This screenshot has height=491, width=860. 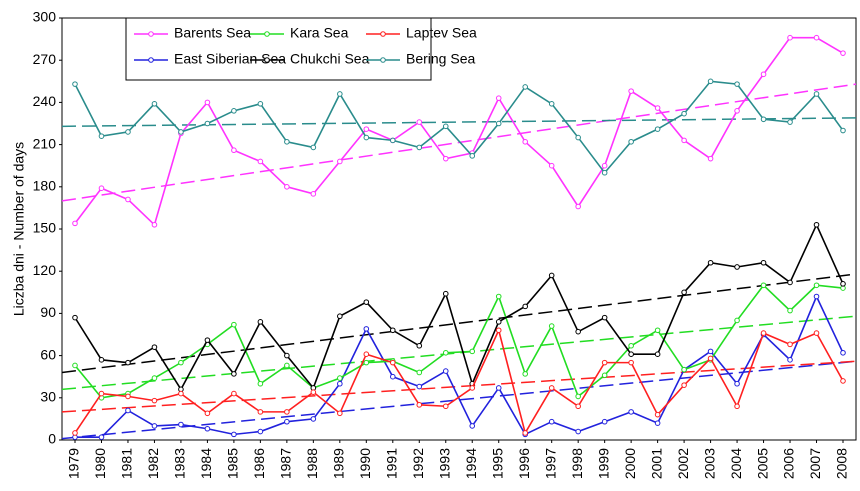 I want to click on legend-box, so click(x=278, y=49).